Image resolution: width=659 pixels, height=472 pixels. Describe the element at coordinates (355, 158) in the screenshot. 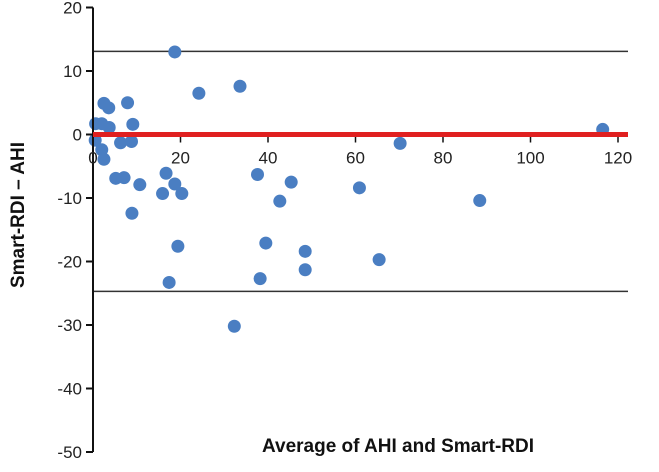

I see `x-tick-label: 60` at that location.